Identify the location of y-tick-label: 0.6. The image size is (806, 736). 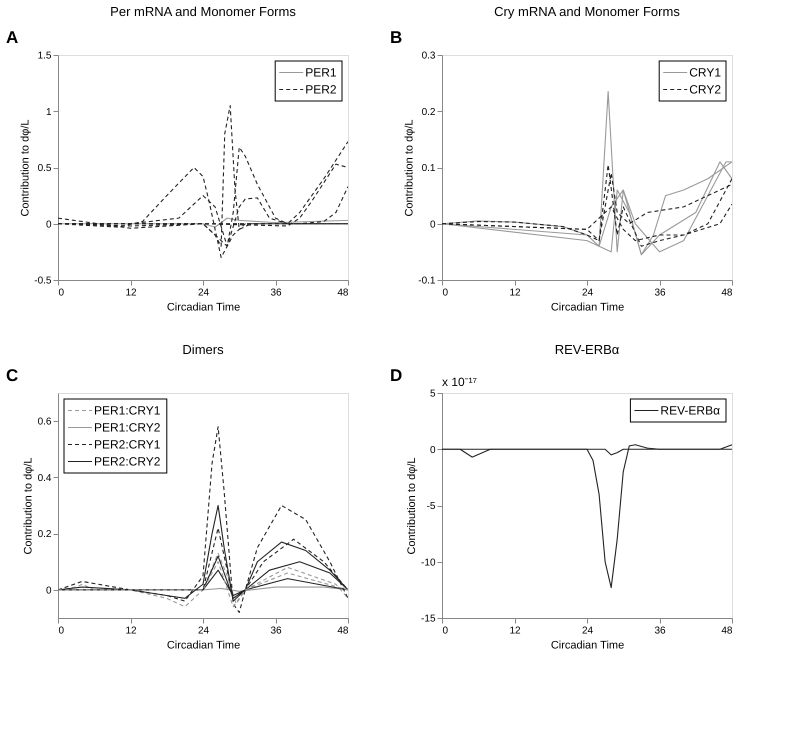
(45, 422).